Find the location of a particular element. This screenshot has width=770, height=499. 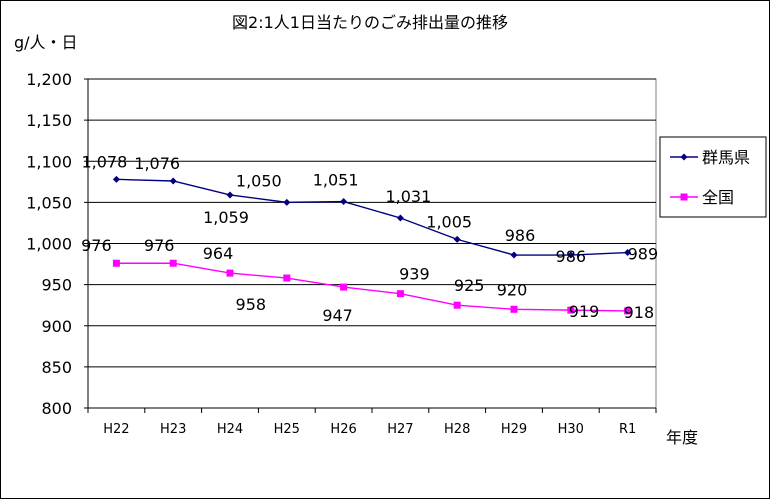

x-tick-label: H26 is located at coordinates (343, 429).